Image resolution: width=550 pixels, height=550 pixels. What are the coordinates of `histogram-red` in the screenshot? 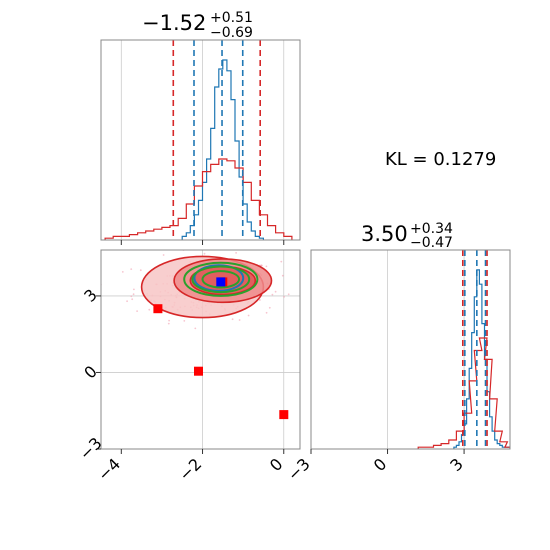 It's located at (198, 199).